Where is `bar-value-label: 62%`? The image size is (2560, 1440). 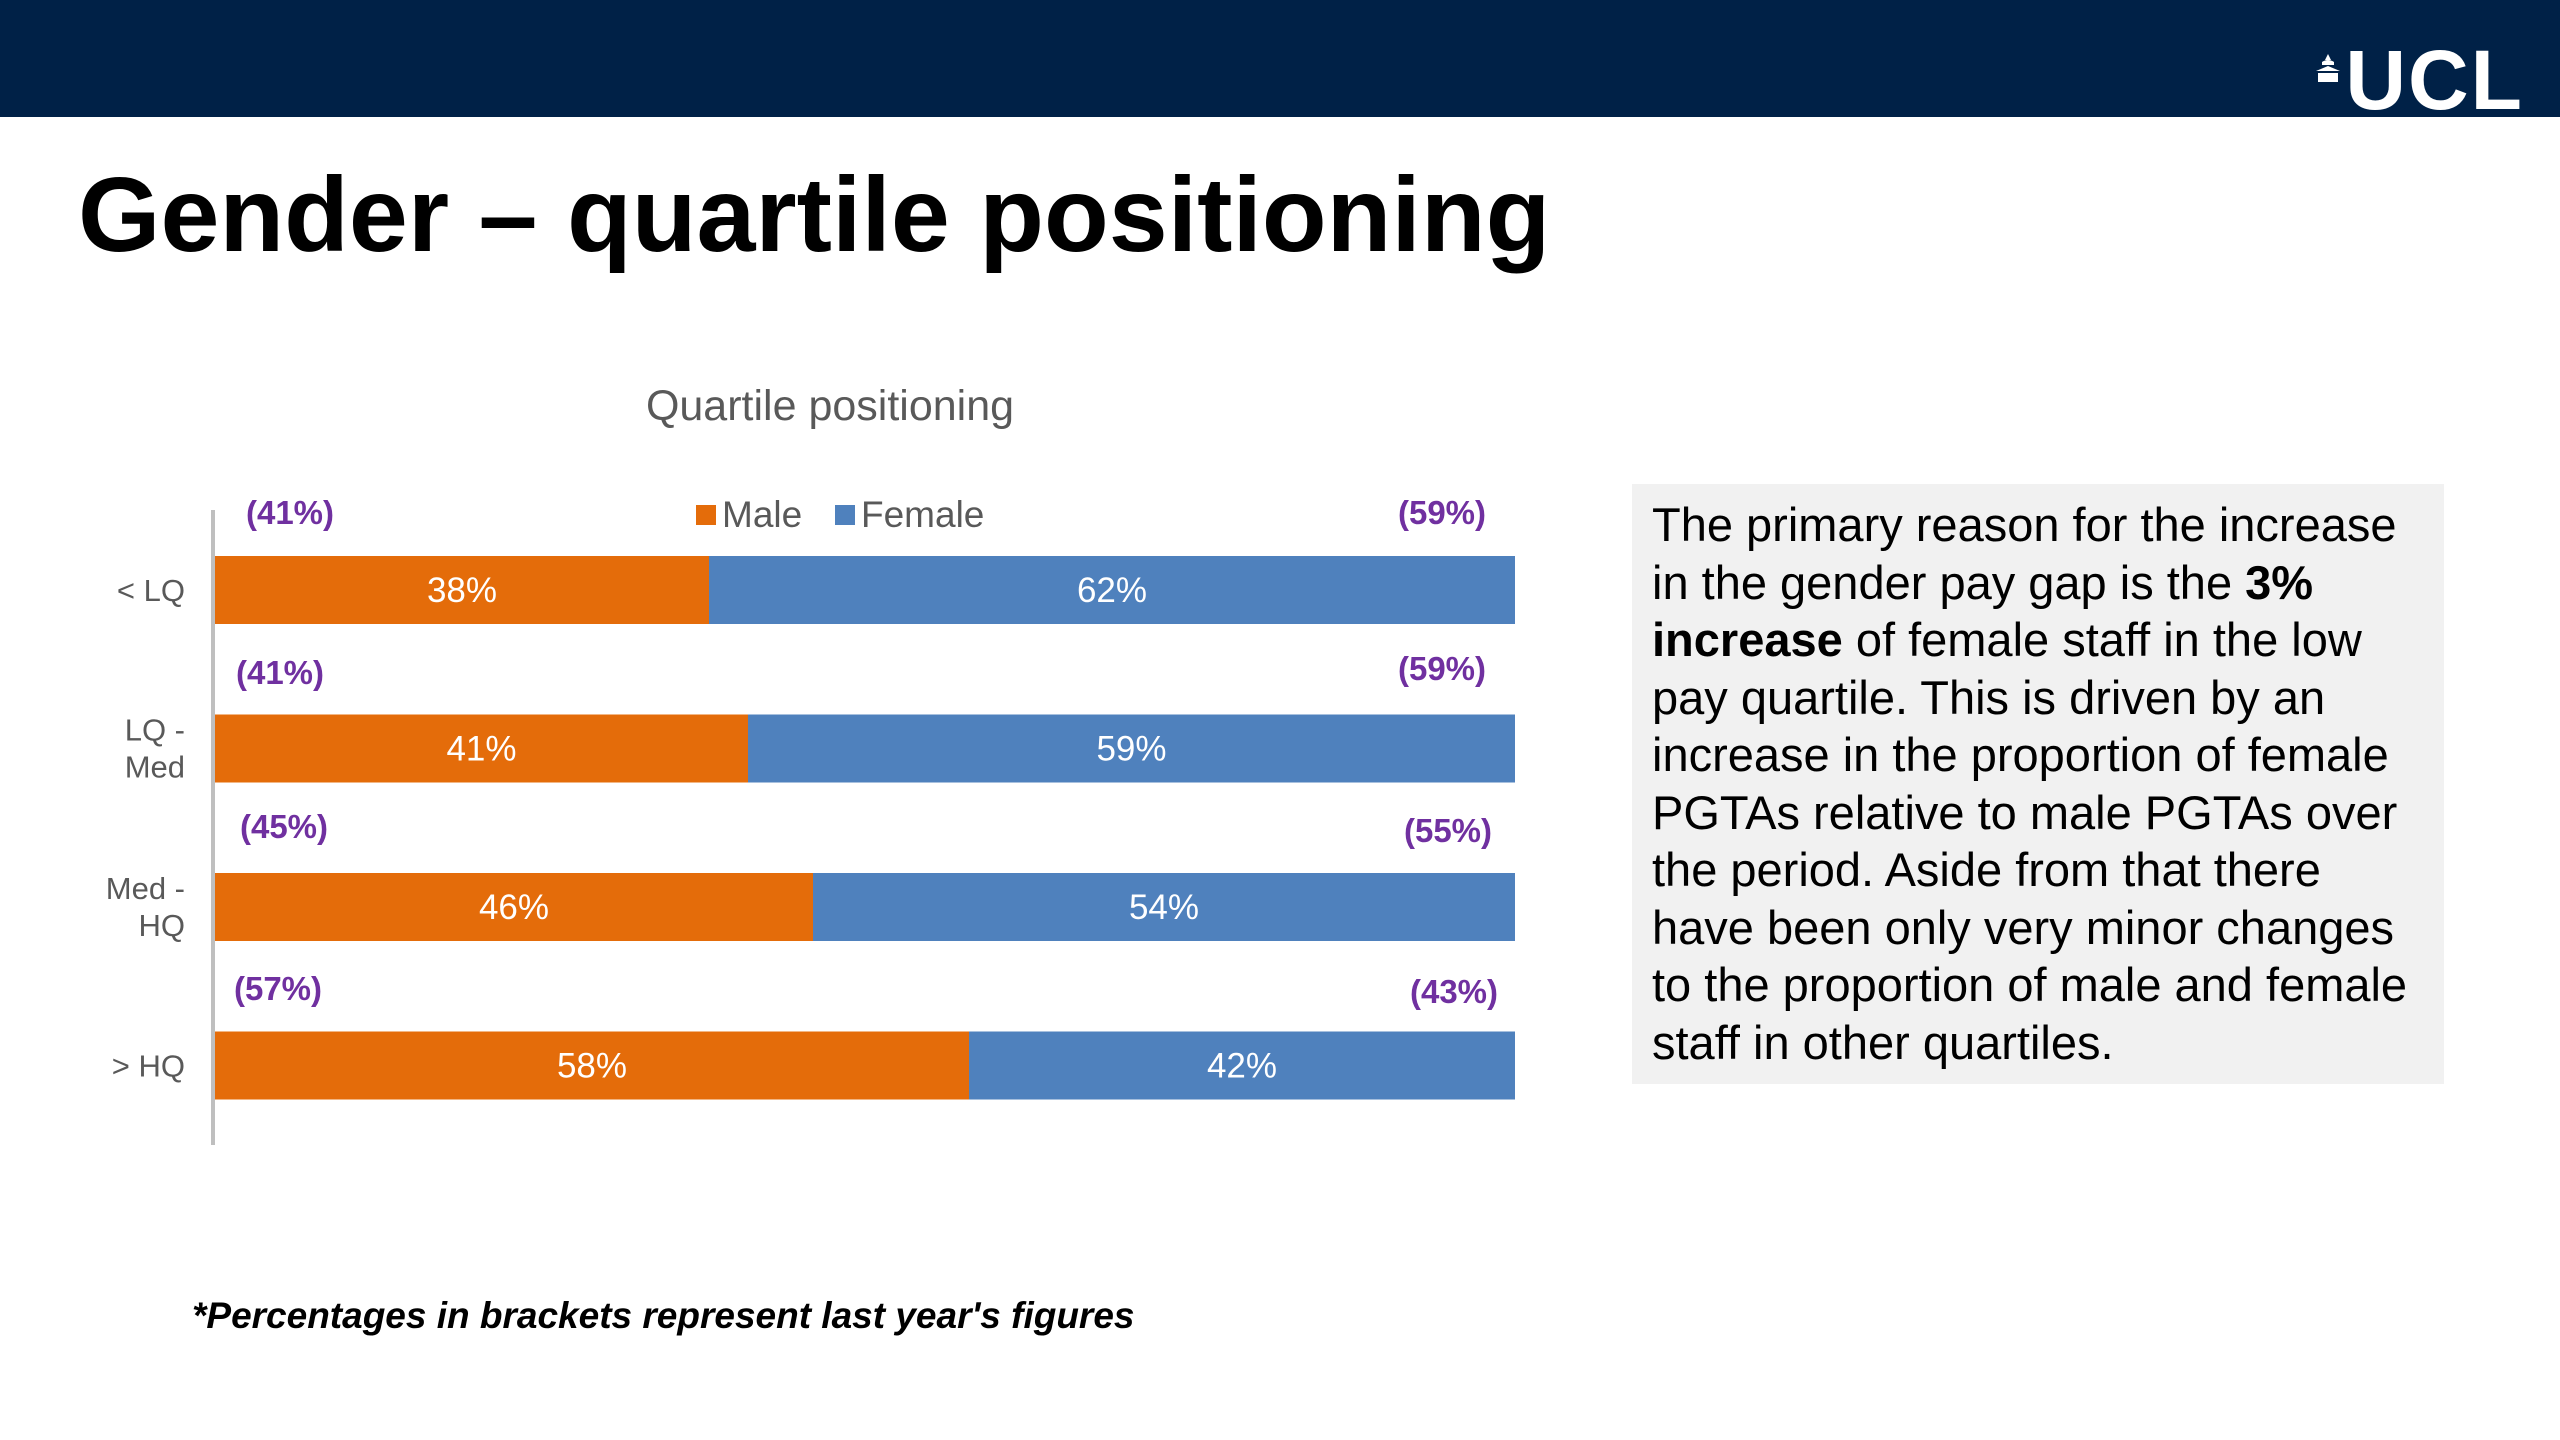 bar-value-label: 62% is located at coordinates (1112, 590).